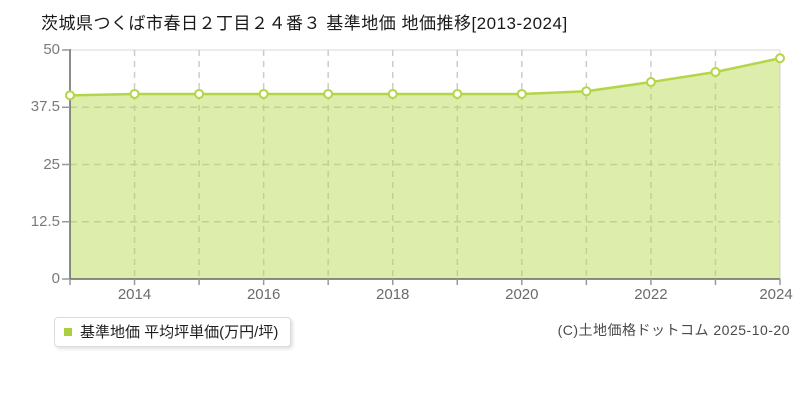 This screenshot has width=800, height=400. I want to click on x-axis-label-2020: 2020, so click(522, 294).